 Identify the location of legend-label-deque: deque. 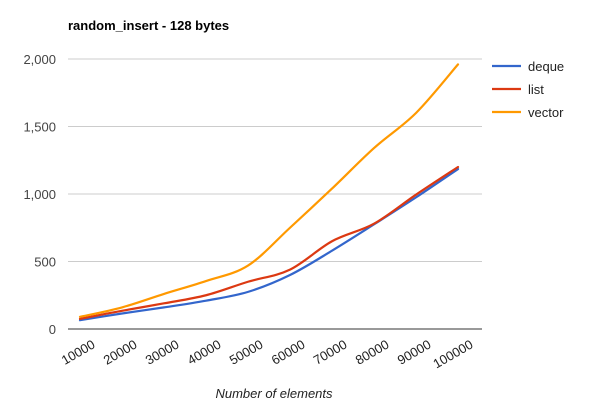
(546, 66).